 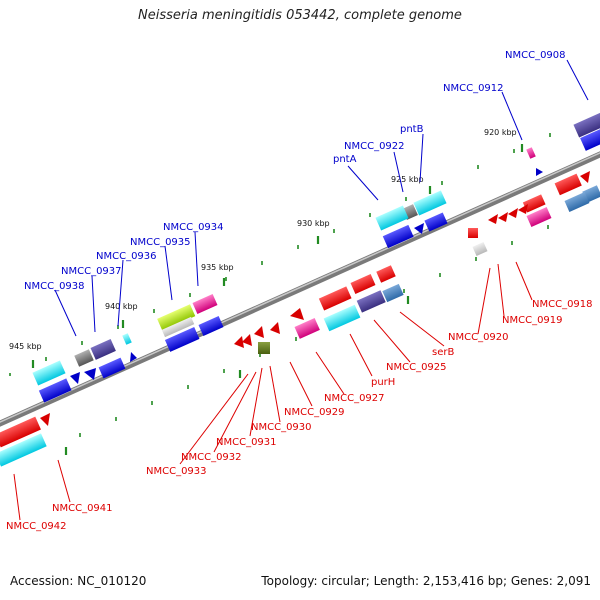 What do you see at coordinates (126, 256) in the screenshot?
I see `label-nmcc-0936: NMCC_0936` at bounding box center [126, 256].